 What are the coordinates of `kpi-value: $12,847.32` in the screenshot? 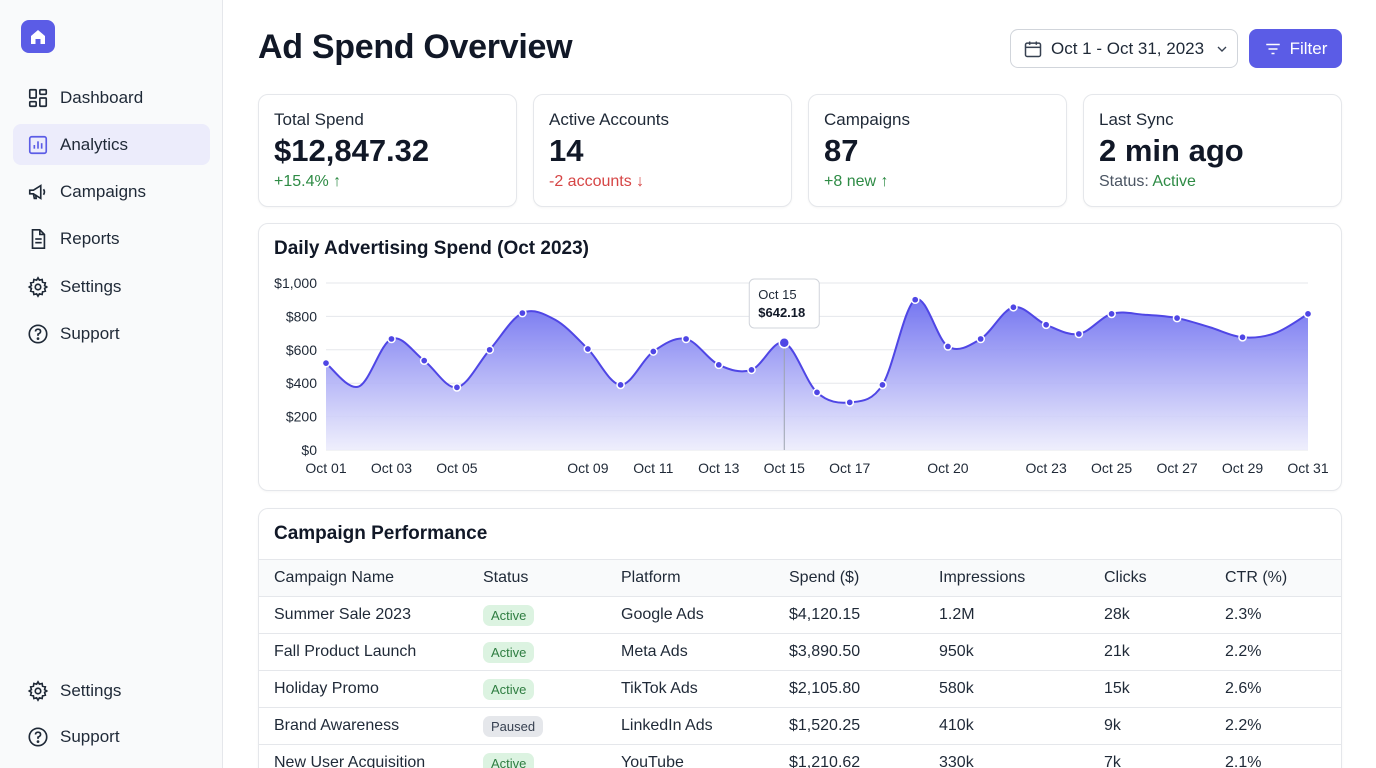 It's located at (352, 150).